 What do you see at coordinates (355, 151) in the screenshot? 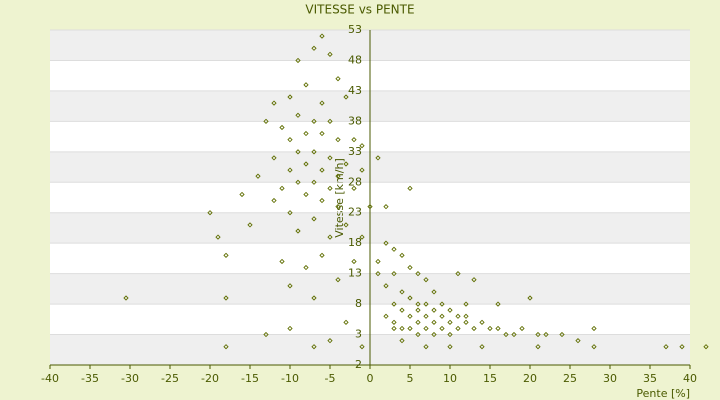
I see `y-tick-label: 33` at bounding box center [355, 151].